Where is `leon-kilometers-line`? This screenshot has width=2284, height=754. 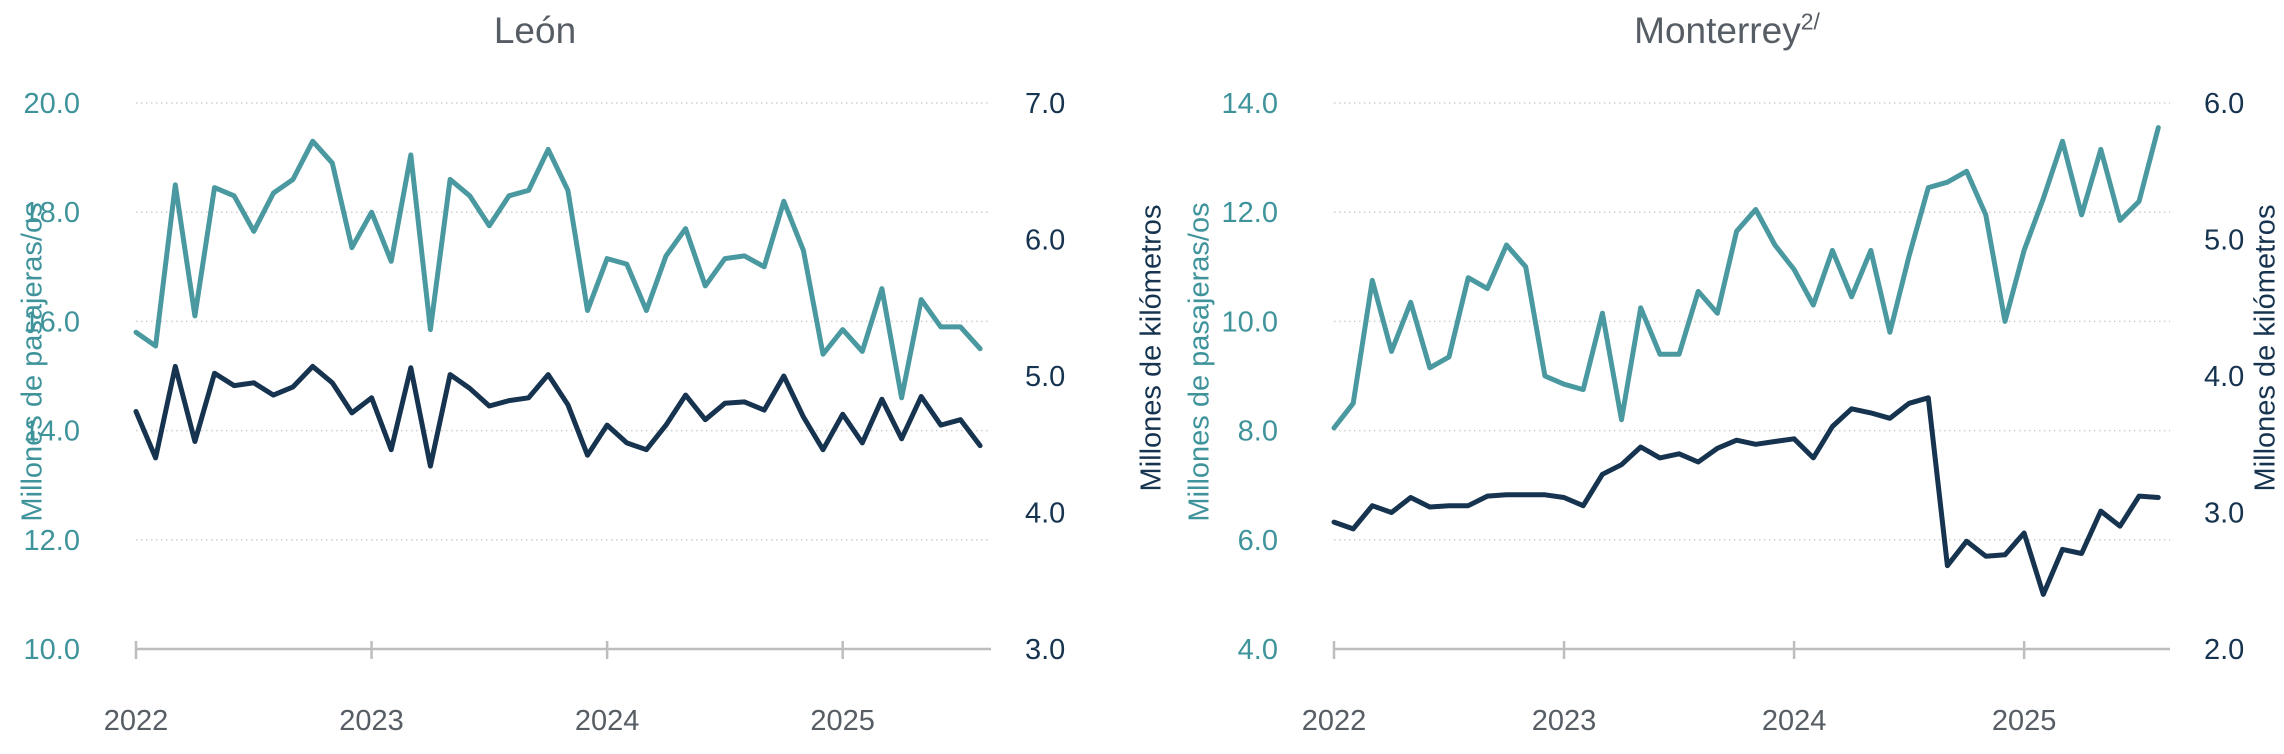
leon-kilometers-line is located at coordinates (558, 416).